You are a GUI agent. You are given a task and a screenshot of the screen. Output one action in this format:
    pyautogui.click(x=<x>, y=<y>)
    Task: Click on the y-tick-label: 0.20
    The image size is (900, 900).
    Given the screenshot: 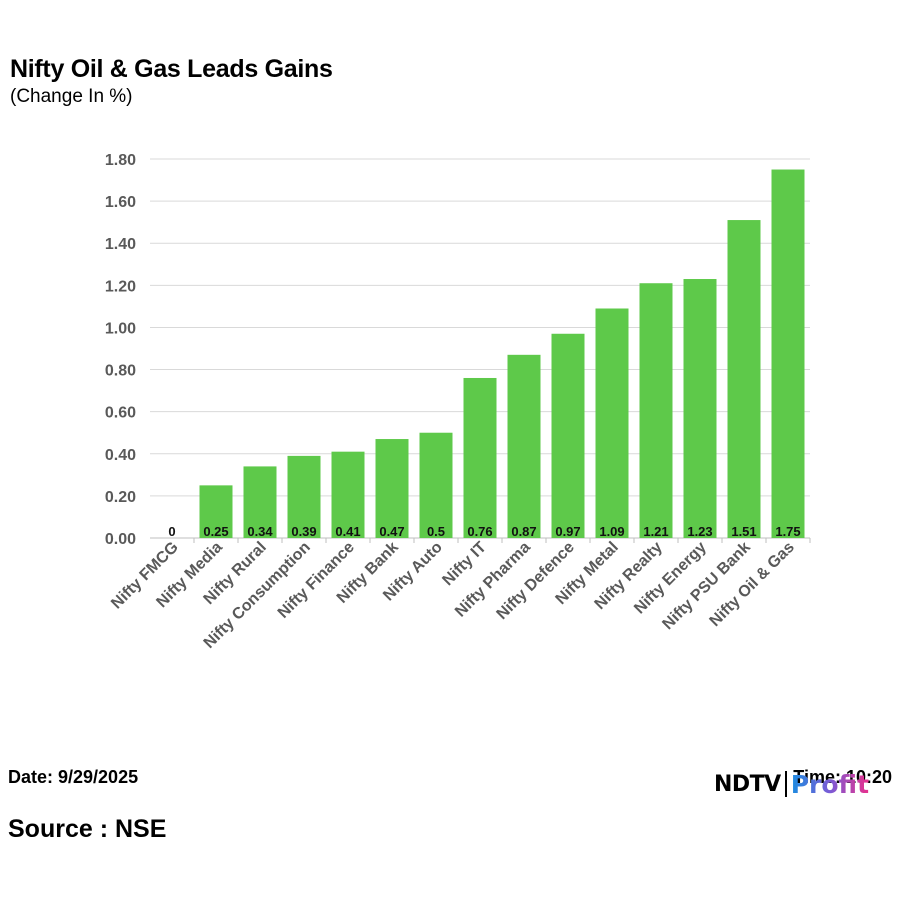 What is the action you would take?
    pyautogui.click(x=120, y=497)
    